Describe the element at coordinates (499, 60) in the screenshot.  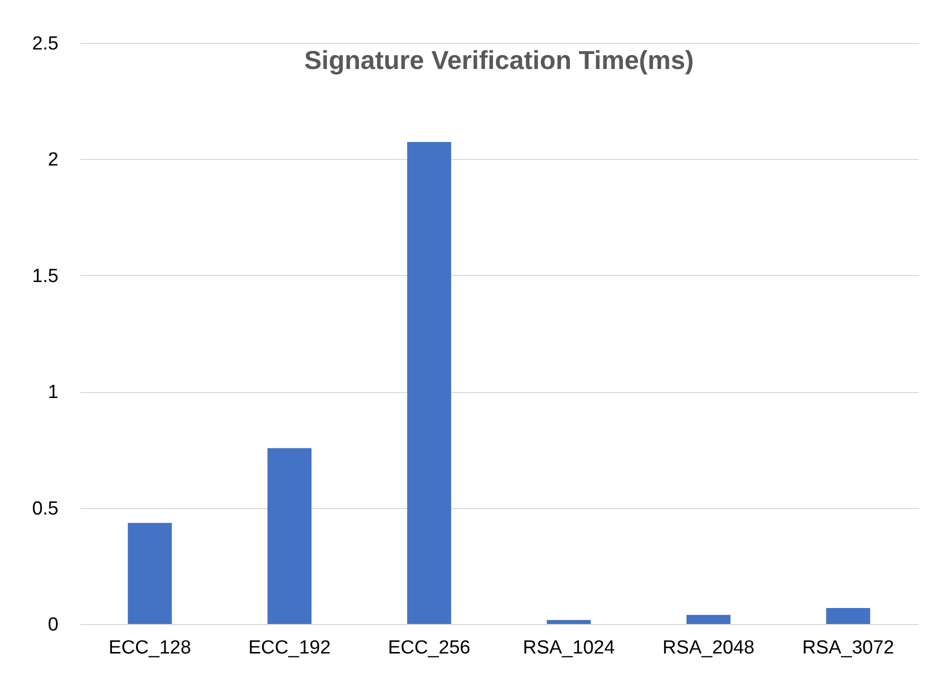
I see `chart-title: Signature Verification Time(ms)` at that location.